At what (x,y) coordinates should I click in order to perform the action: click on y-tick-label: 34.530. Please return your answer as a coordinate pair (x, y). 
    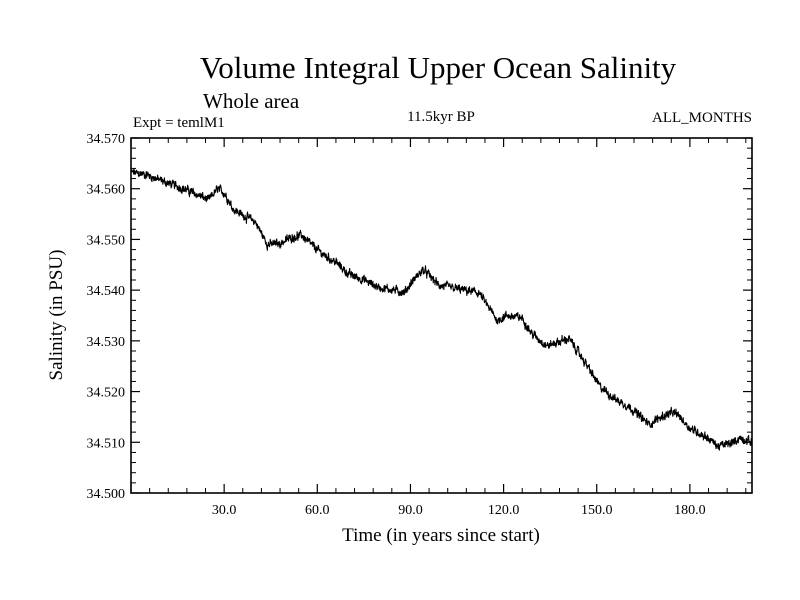
    Looking at the image, I should click on (106, 342).